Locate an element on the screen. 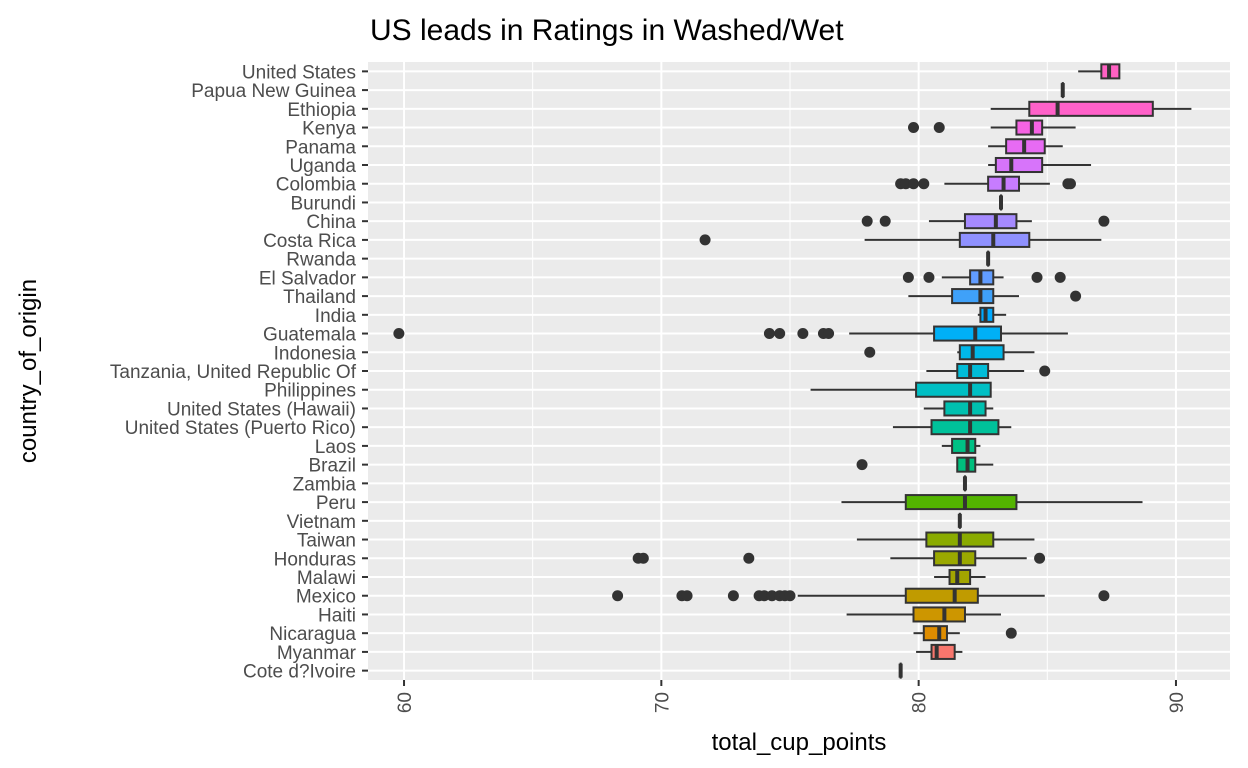  x-tick-label: 80 is located at coordinates (920, 702).